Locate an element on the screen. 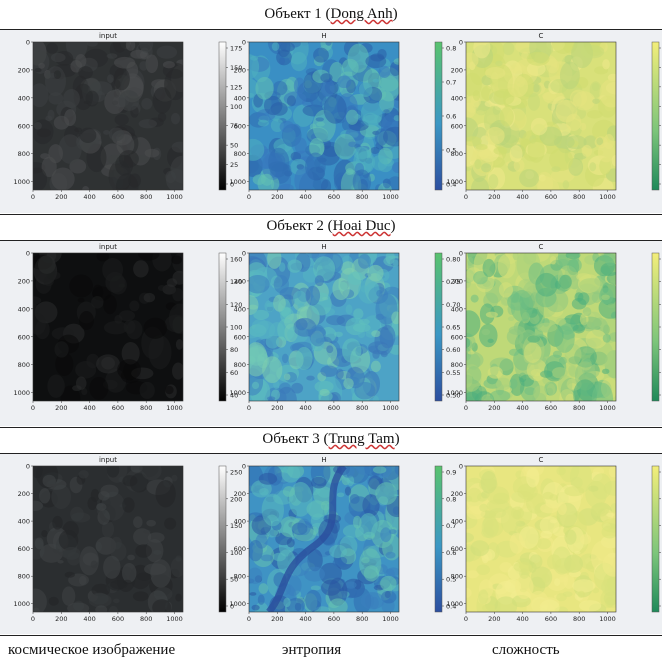  caption-input: космическое изображение is located at coordinates (92, 650).